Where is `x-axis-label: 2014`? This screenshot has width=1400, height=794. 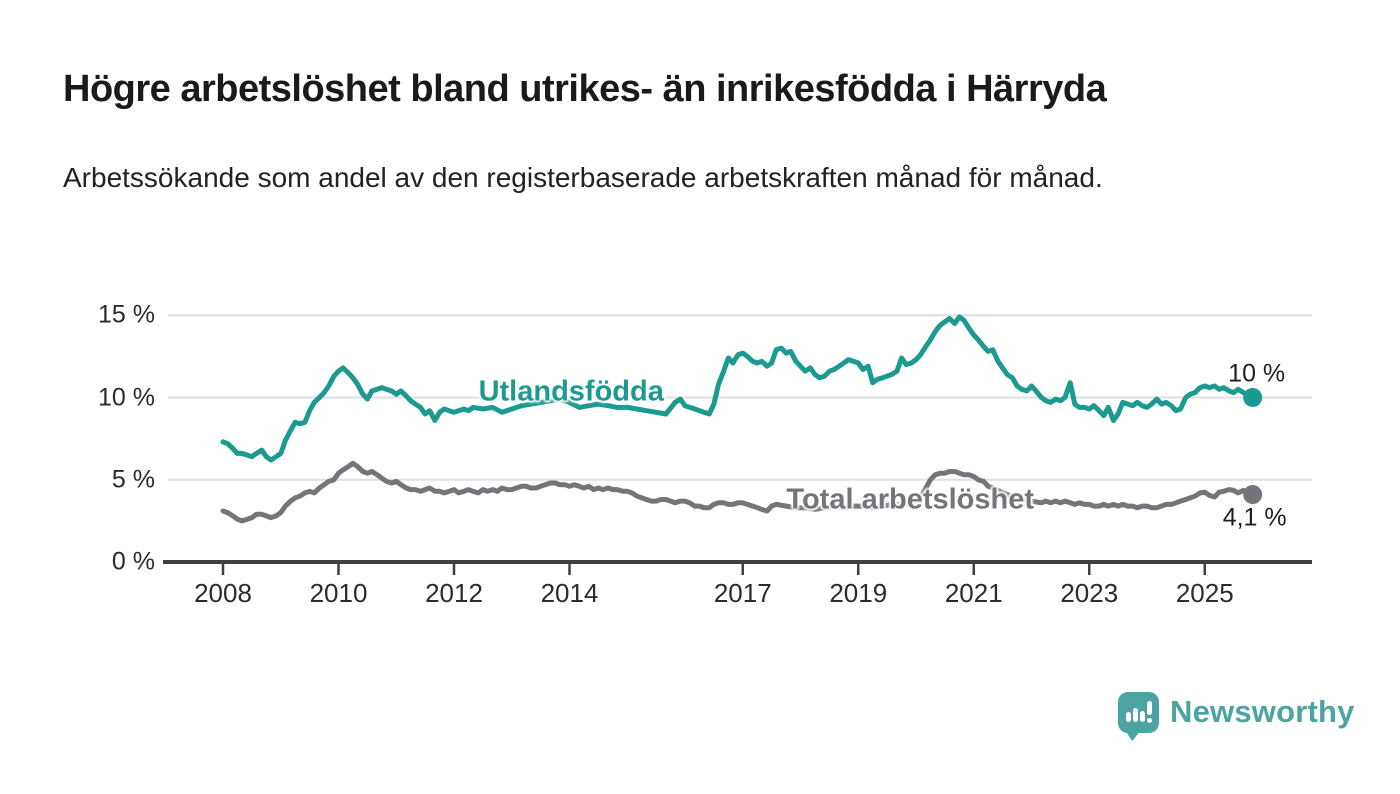
x-axis-label: 2014 is located at coordinates (569, 593).